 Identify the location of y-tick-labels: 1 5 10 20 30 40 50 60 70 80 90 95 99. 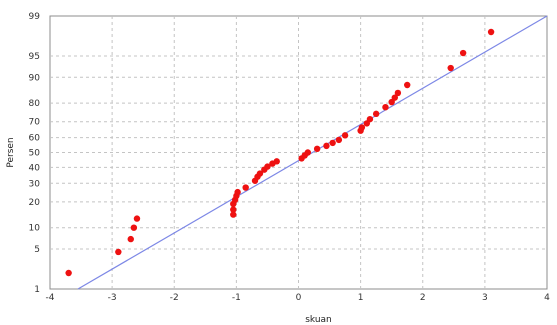
(35, 153).